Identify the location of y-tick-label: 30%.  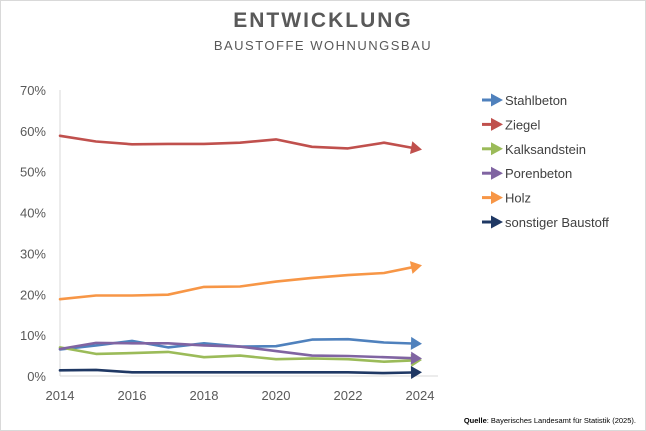
(33, 253).